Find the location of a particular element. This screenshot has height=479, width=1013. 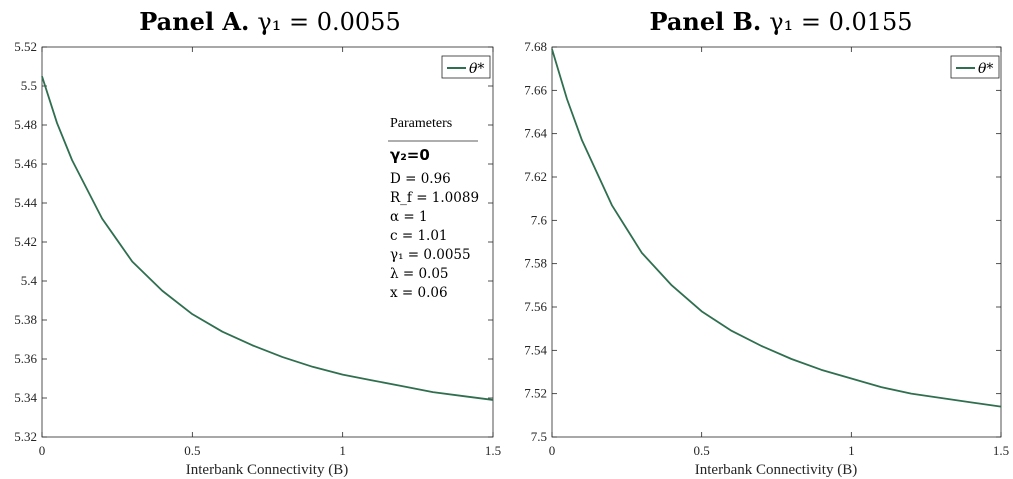

panel-a-legend: θ* is located at coordinates (466, 67).